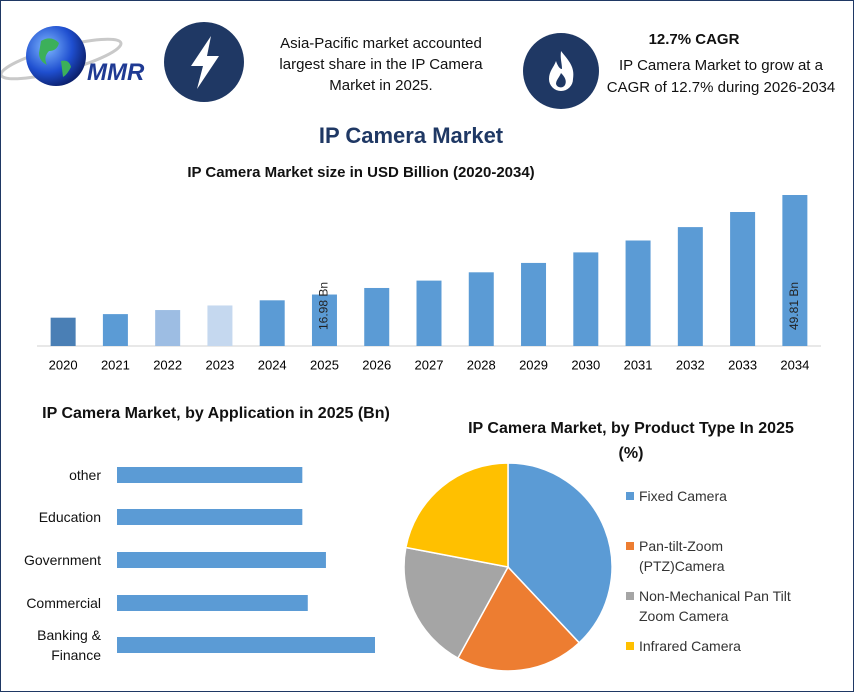  What do you see at coordinates (69, 517) in the screenshot?
I see `y-tick-label: Education` at bounding box center [69, 517].